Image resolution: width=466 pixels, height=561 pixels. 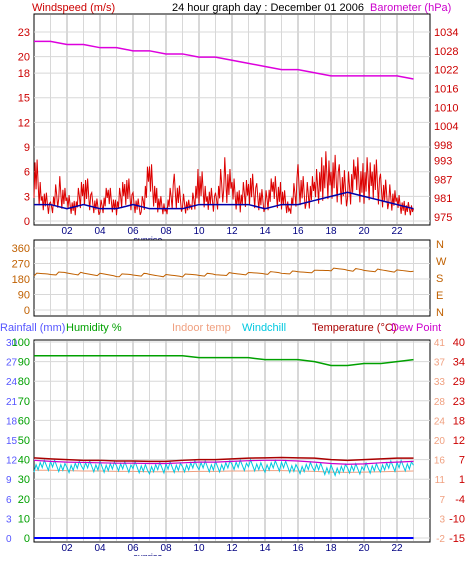 What do you see at coordinates (223, 272) in the screenshot?
I see `series-wind-direction` at bounding box center [223, 272].